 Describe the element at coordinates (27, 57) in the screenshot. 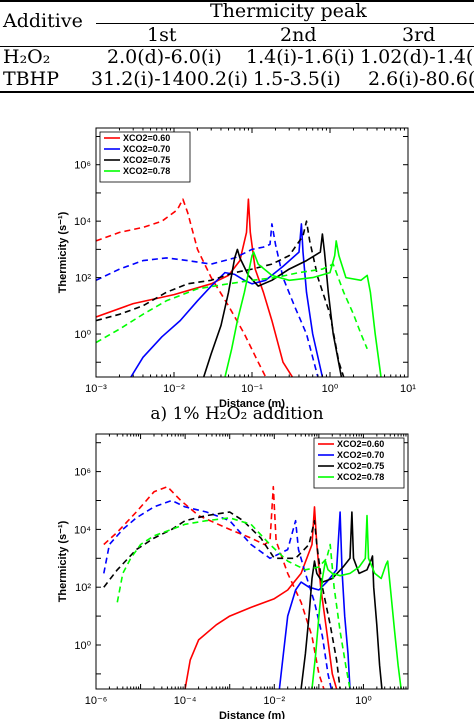

I see `table-row-1-additive: H₂O₂` at that location.